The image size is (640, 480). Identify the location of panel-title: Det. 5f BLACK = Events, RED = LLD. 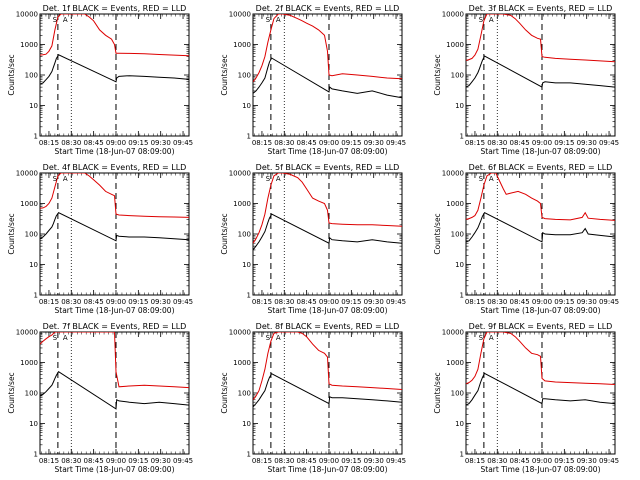
(328, 167).